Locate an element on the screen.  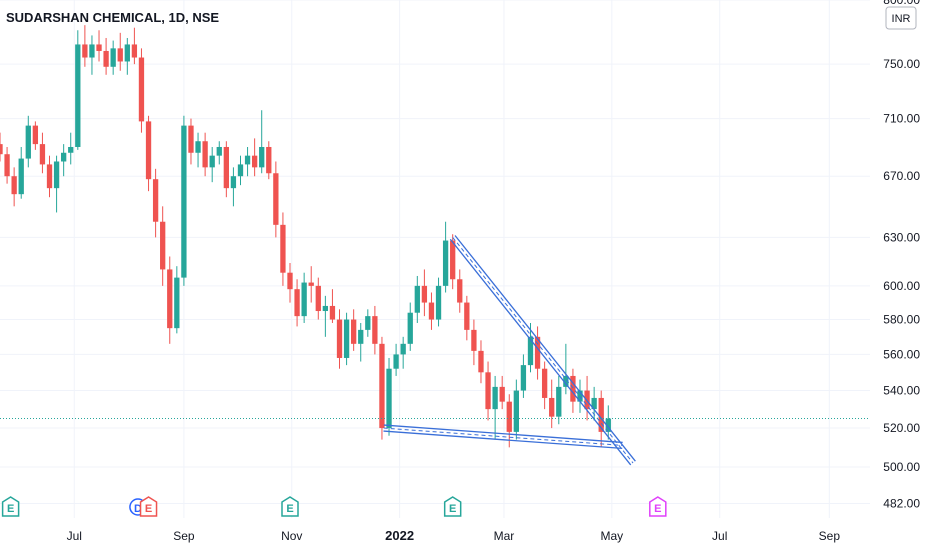
triangle-upper-line-edge is located at coordinates (545, 348).